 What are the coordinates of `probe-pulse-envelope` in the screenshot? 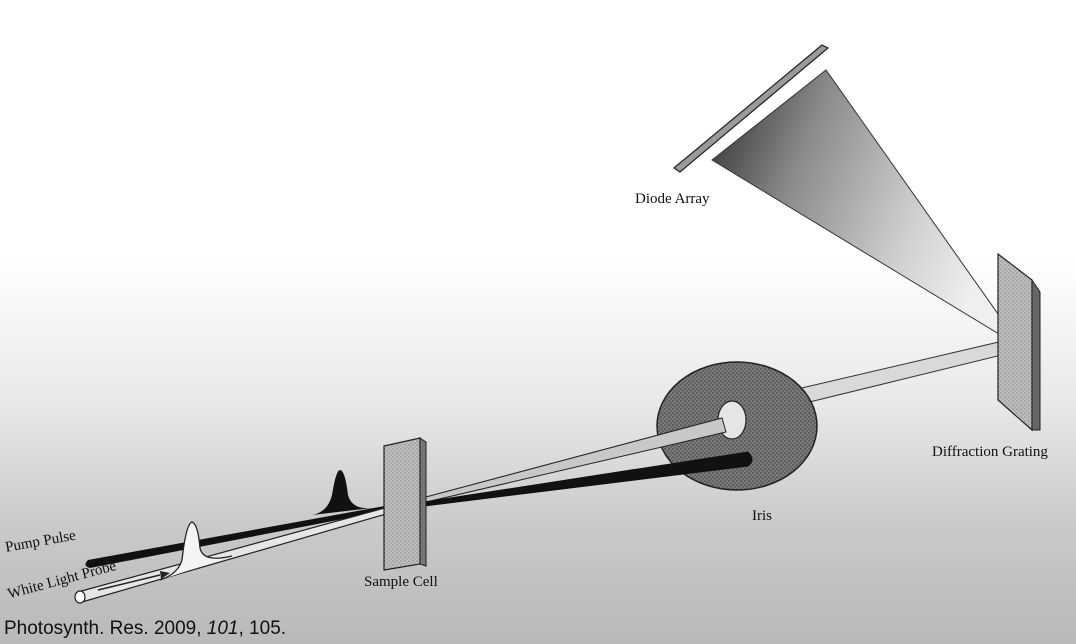 It's located at (196, 551).